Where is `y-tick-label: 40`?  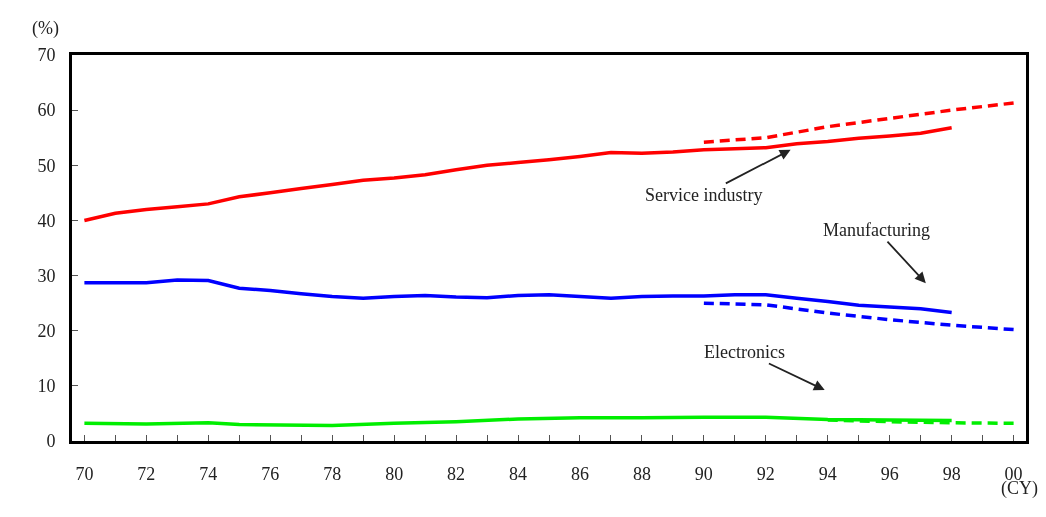 y-tick-label: 40 is located at coordinates (46, 220).